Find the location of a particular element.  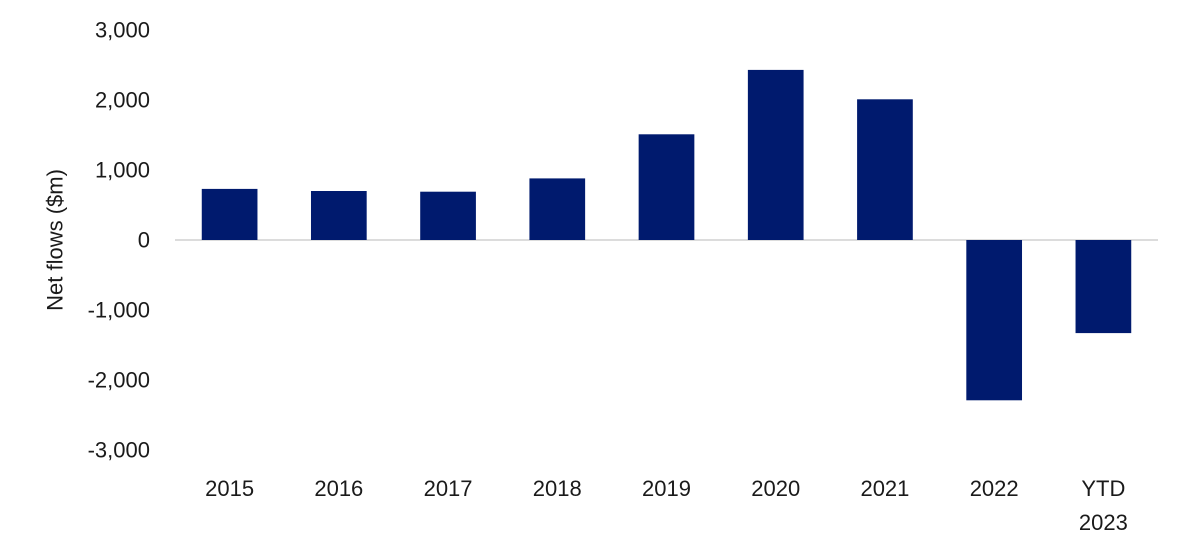

y-axis-title: Net flows ($m) is located at coordinates (55, 240).